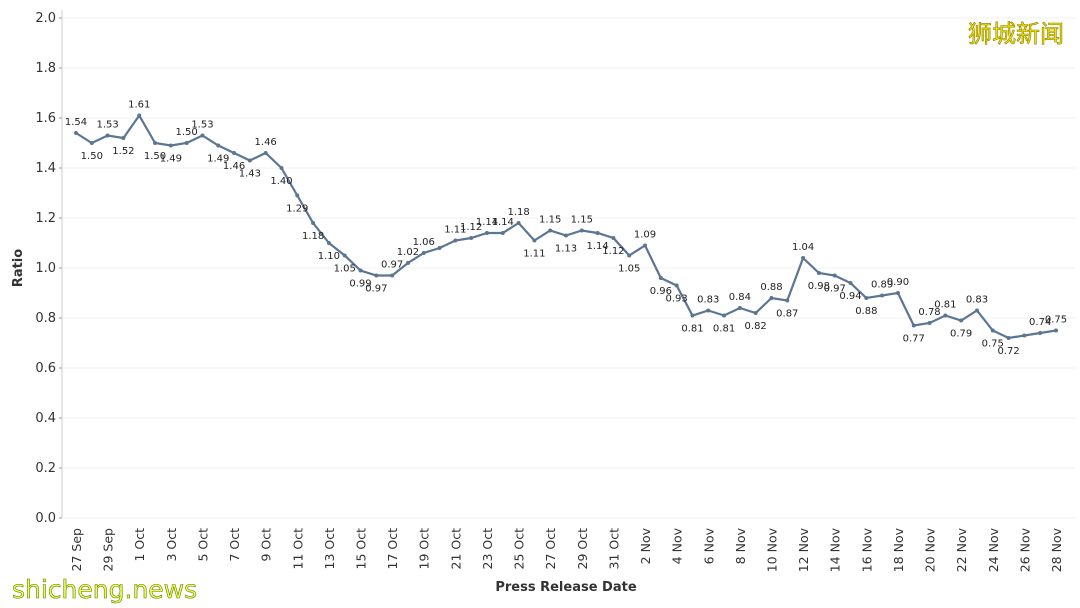  I want to click on data-label: 0.88, so click(866, 311).